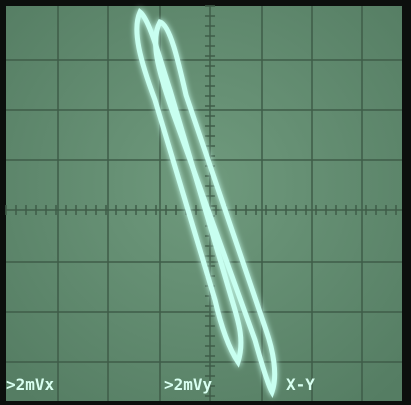 Image resolution: width=411 pixels, height=405 pixels. I want to click on y-scale-readout: >2mVy, so click(188, 384).